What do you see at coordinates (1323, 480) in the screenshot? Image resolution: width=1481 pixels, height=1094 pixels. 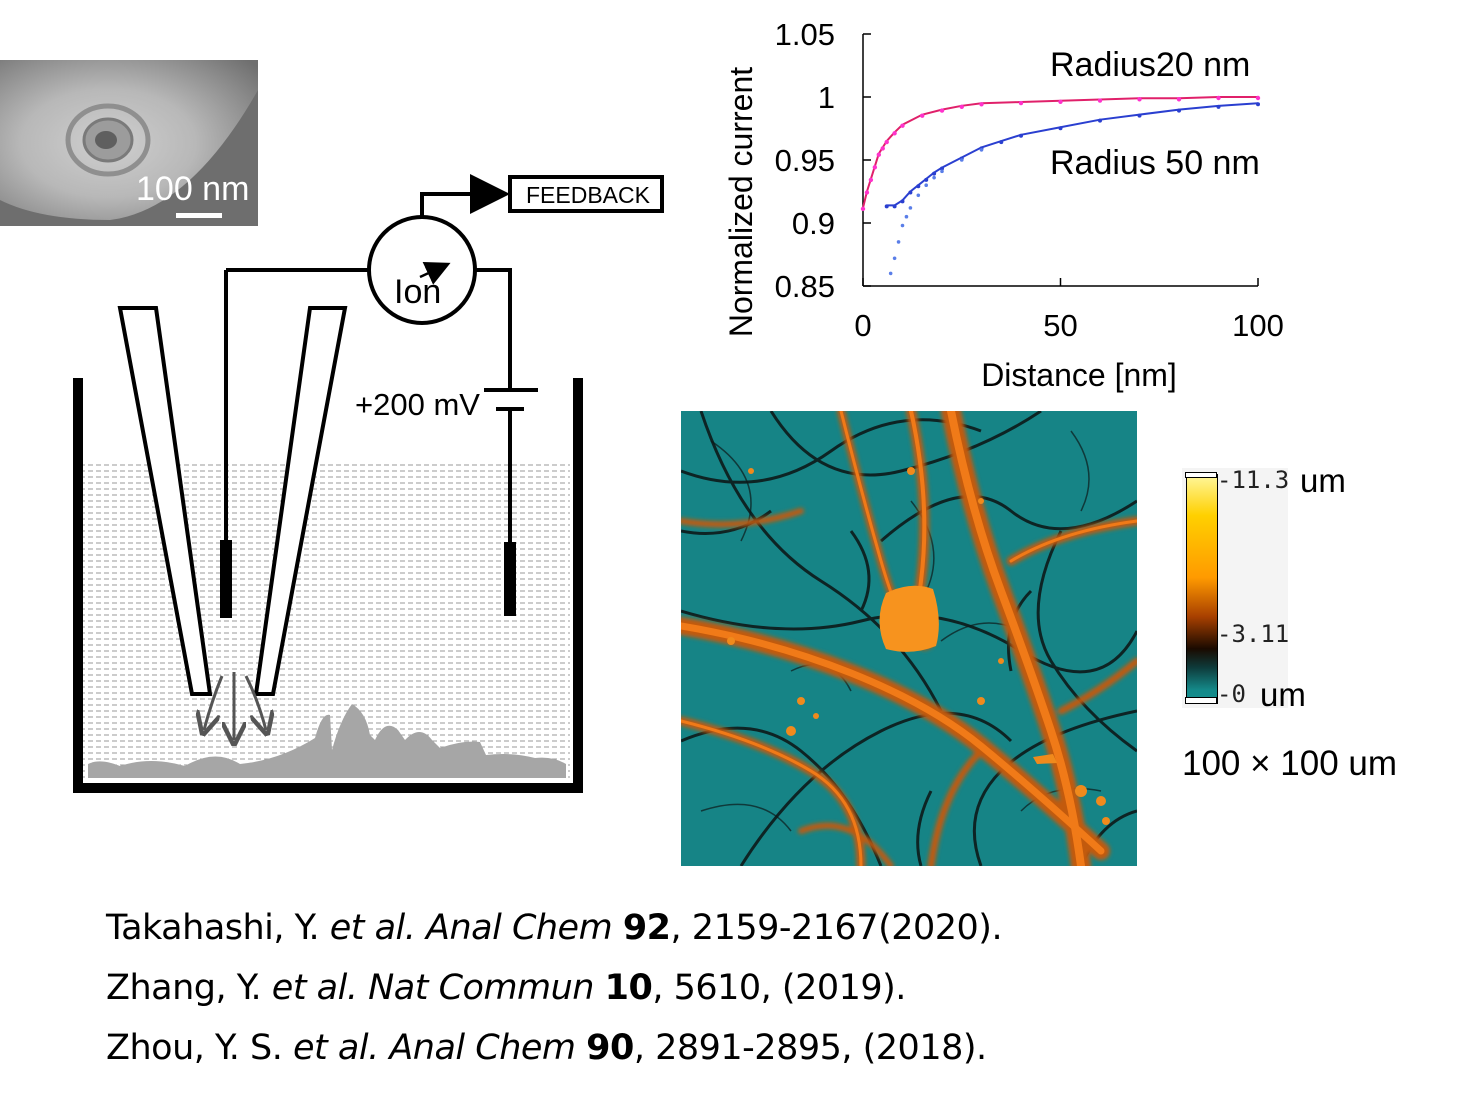 I see `colorbar-unit-top: um` at bounding box center [1323, 480].